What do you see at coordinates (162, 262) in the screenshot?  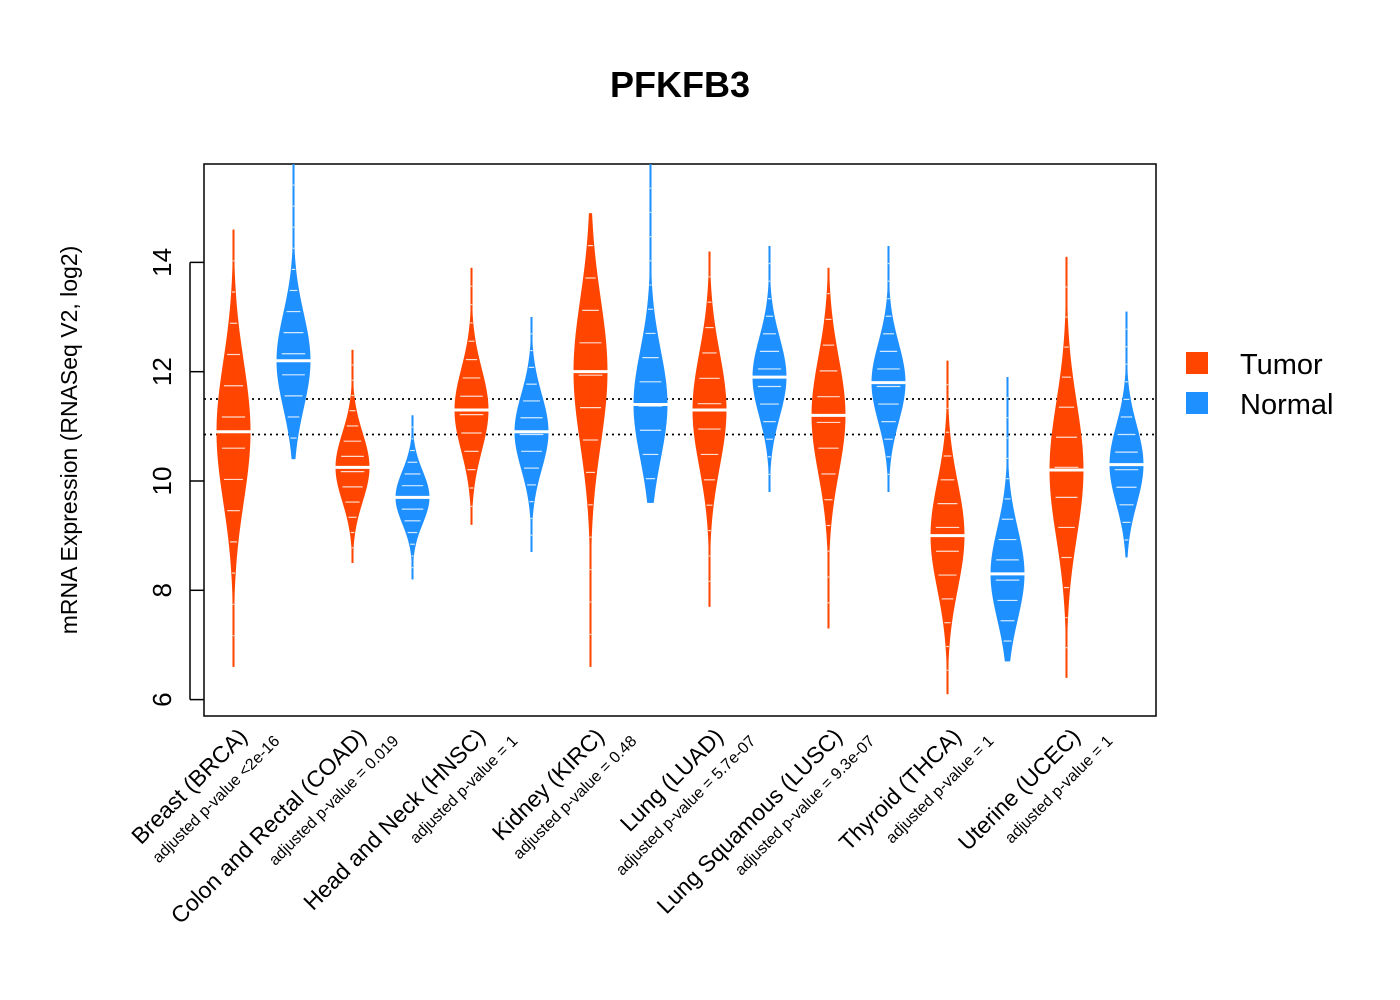 I see `y-tick-label: 14` at bounding box center [162, 262].